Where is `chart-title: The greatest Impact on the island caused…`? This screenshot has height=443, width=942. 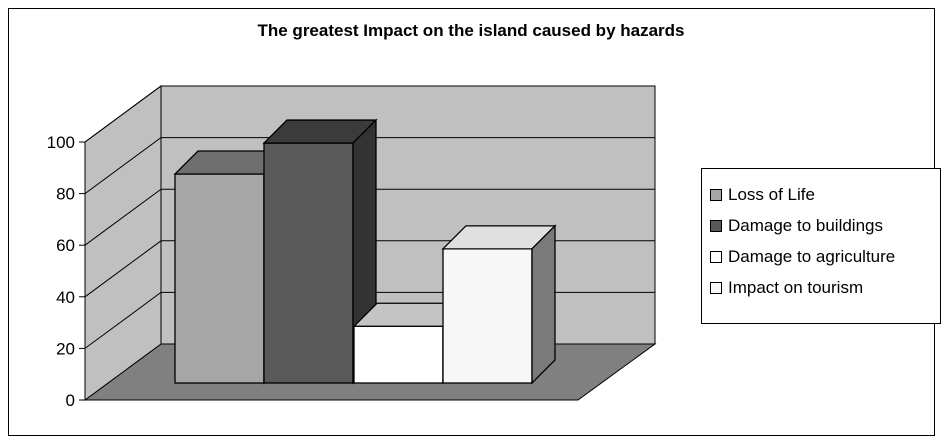 chart-title: The greatest Impact on the island caused… is located at coordinates (471, 30).